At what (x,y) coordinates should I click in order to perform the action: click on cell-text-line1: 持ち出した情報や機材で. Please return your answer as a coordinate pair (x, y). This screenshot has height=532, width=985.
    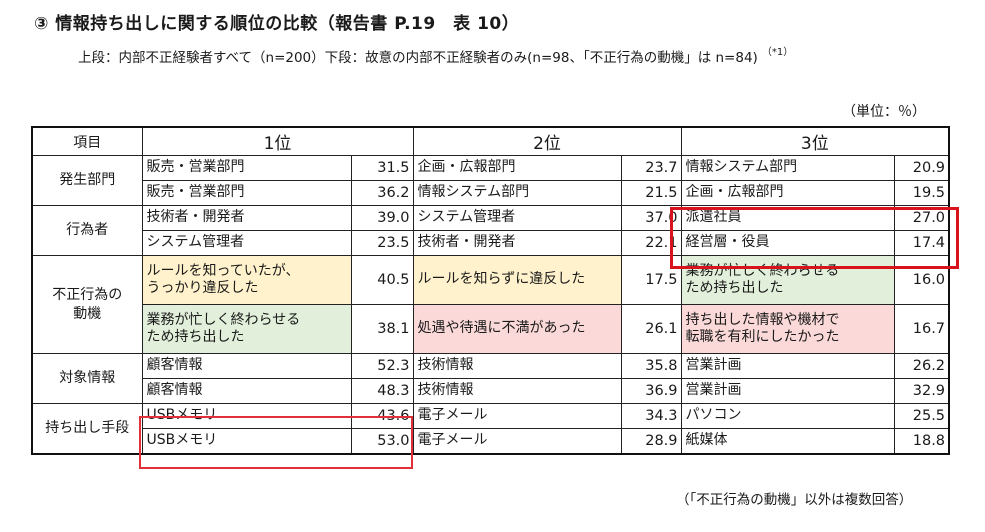
    Looking at the image, I should click on (762, 319).